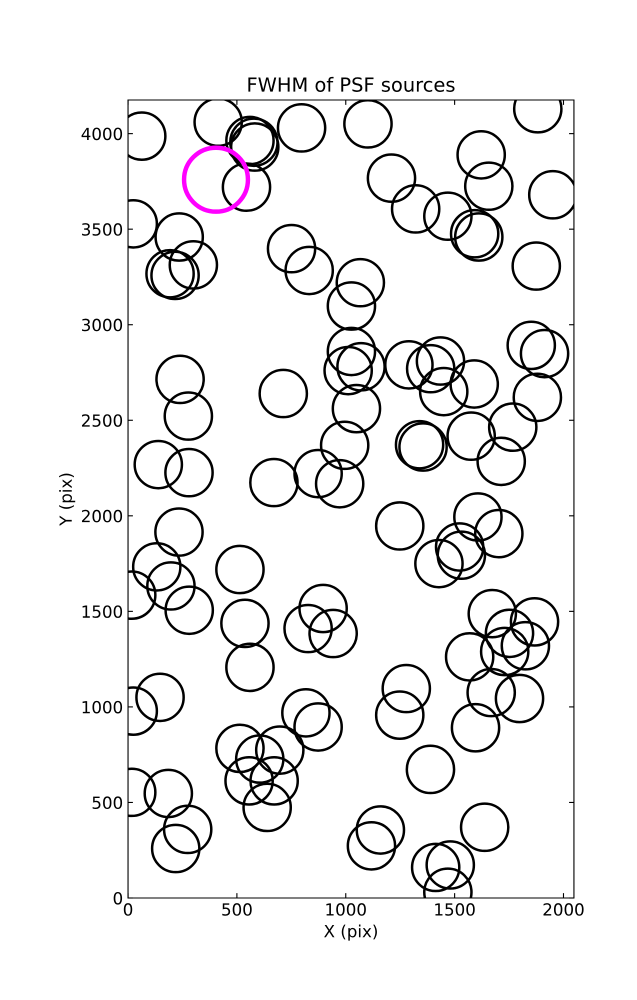 This screenshot has height=1000, width=637. I want to click on chart-title: FWHM of PSF sources, so click(351, 84).